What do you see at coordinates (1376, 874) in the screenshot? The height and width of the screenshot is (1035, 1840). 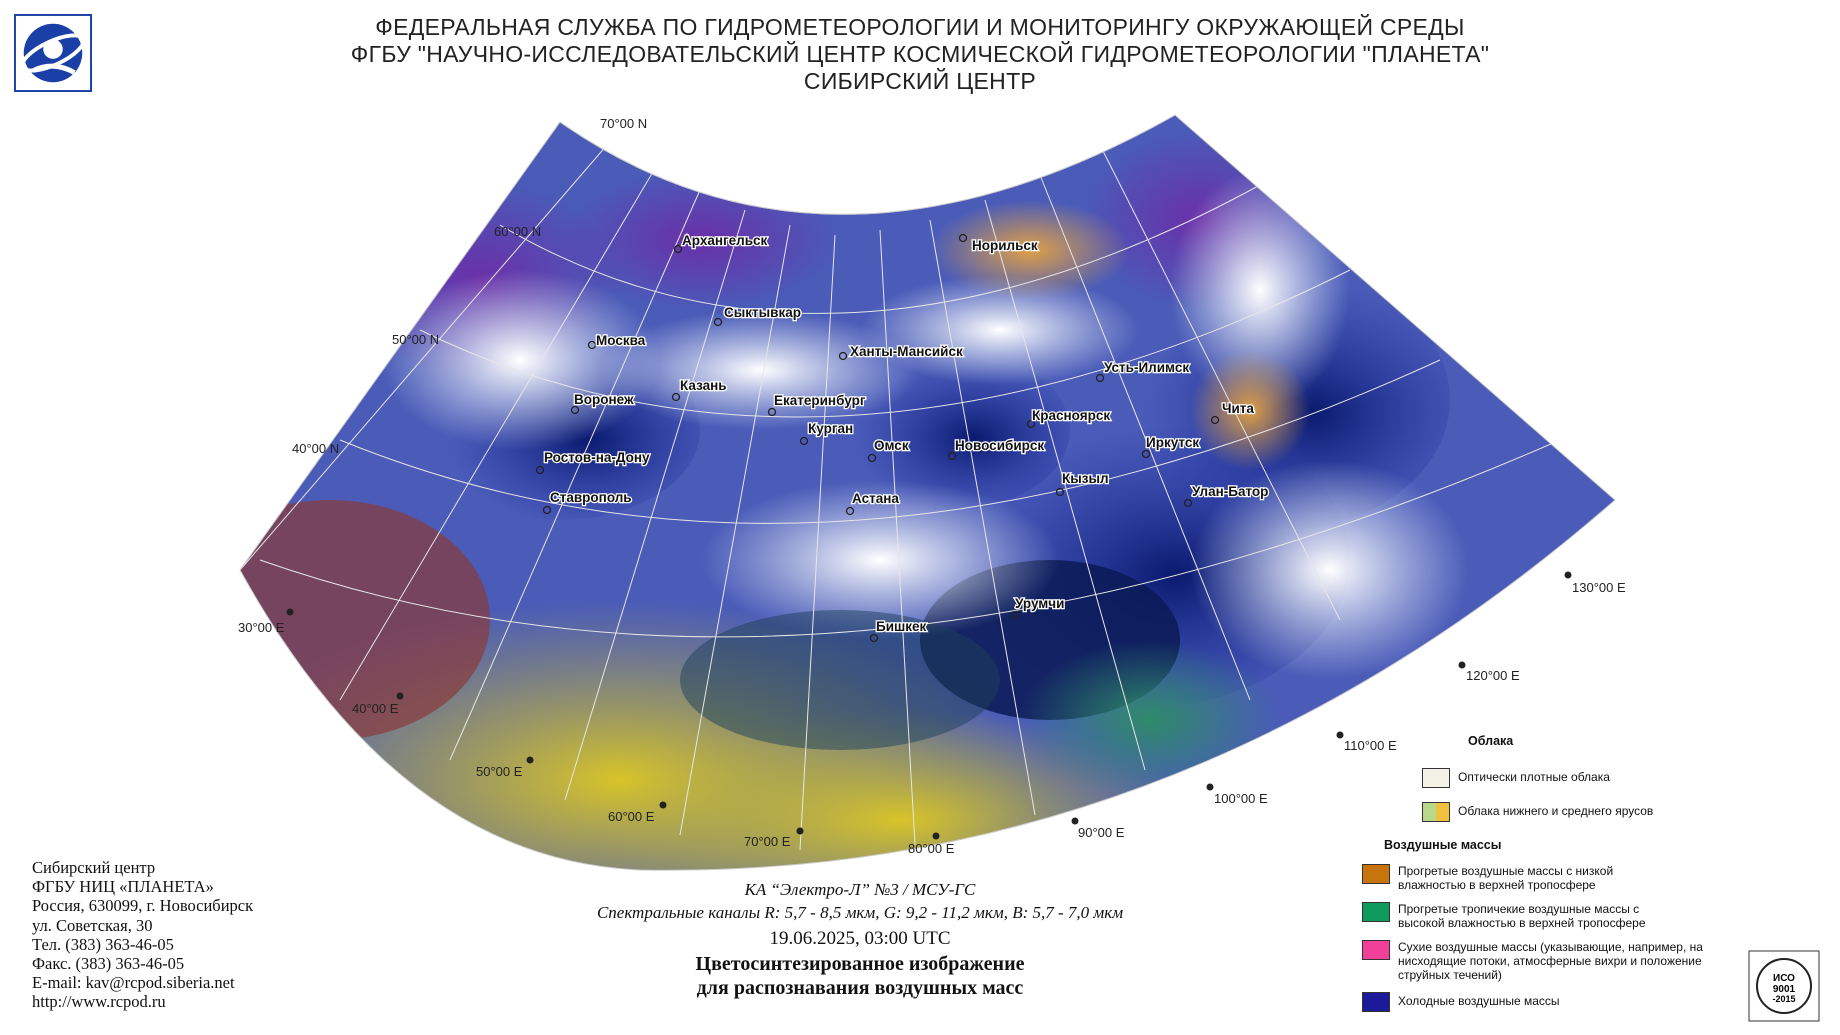 I see `swatch-warm-dry` at bounding box center [1376, 874].